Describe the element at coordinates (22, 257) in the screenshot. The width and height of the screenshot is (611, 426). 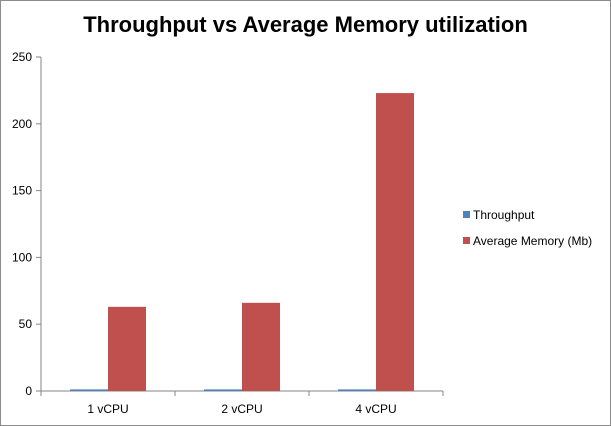
I see `y-tick-label: 100` at that location.